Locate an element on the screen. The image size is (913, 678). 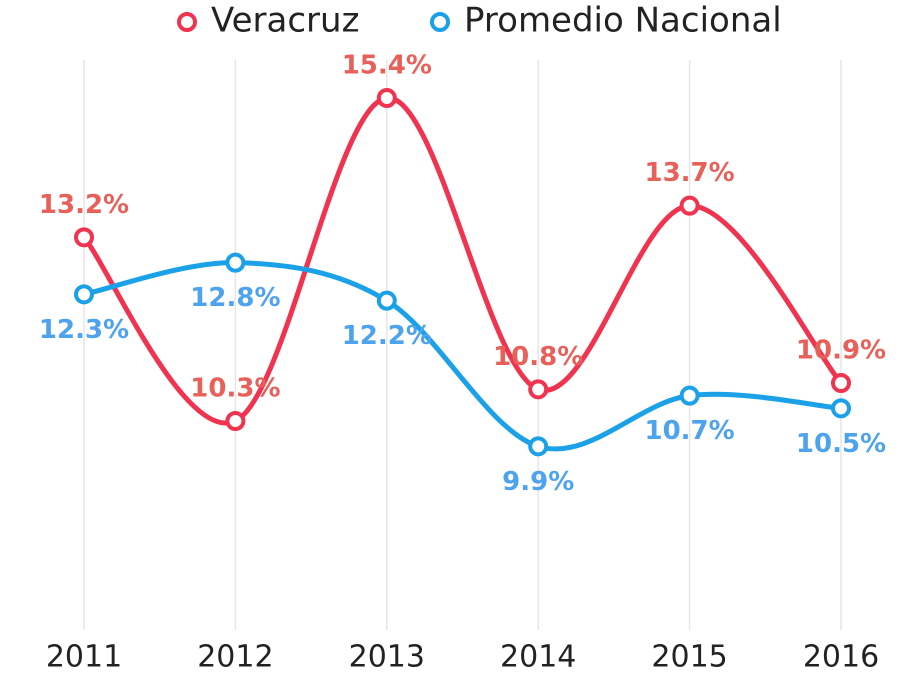
data-label: 10.5% is located at coordinates (841, 444).